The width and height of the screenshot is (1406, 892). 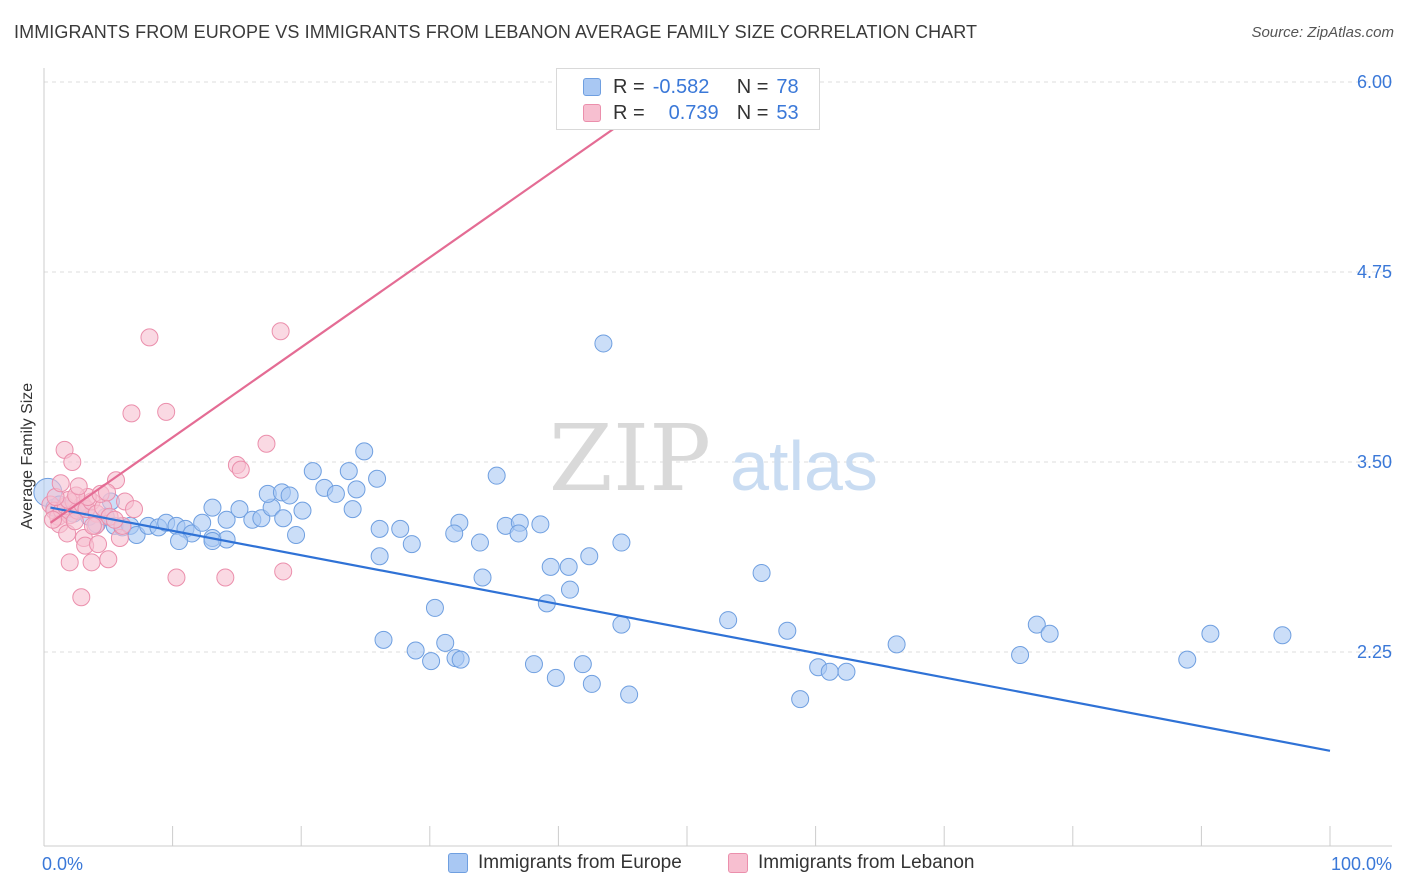 What do you see at coordinates (1374, 272) in the screenshot?
I see `y-tick-label: 4.75` at bounding box center [1374, 272].